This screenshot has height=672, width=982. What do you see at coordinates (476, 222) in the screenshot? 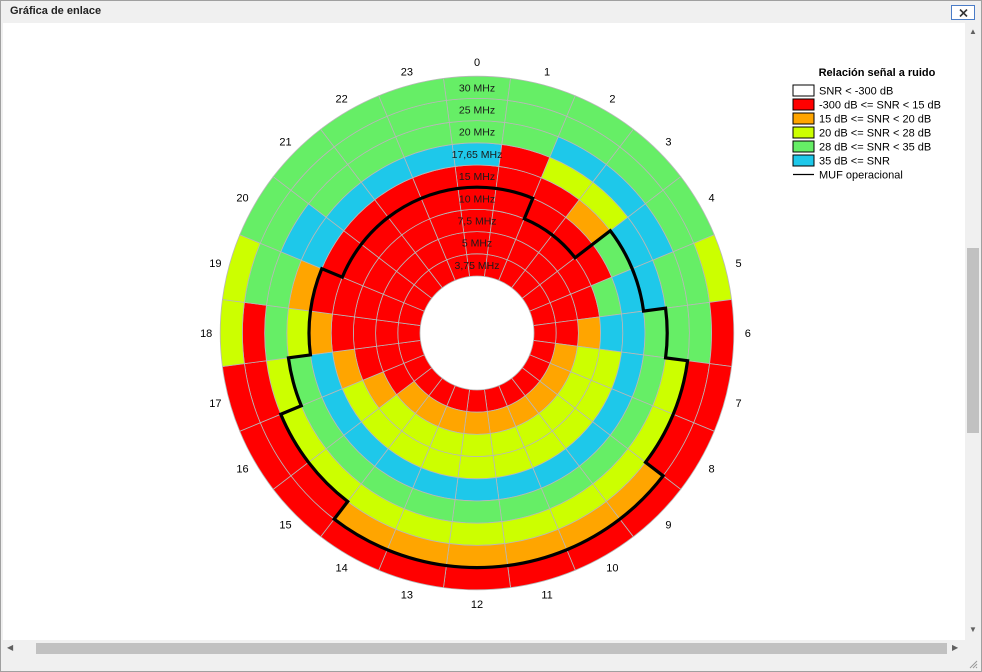
I see `frequency-label: 7,5 MHz` at bounding box center [476, 222].